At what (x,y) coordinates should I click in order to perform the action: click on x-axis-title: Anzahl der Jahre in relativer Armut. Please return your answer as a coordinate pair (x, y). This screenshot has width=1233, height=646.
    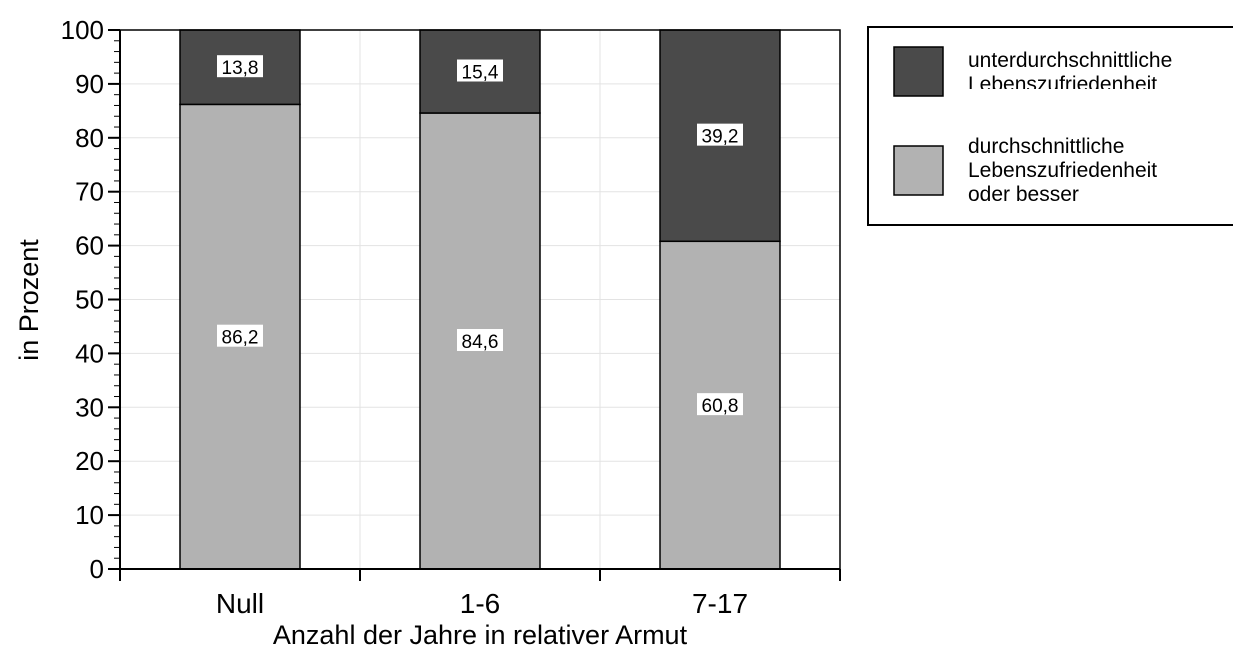
    Looking at the image, I should click on (480, 633).